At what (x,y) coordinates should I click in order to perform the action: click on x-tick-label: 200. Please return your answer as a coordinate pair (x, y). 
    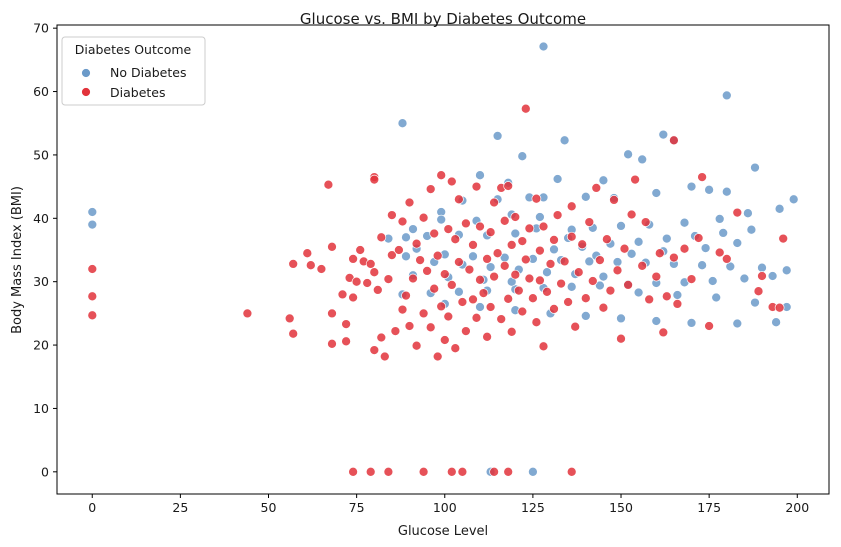
    Looking at the image, I should click on (797, 507).